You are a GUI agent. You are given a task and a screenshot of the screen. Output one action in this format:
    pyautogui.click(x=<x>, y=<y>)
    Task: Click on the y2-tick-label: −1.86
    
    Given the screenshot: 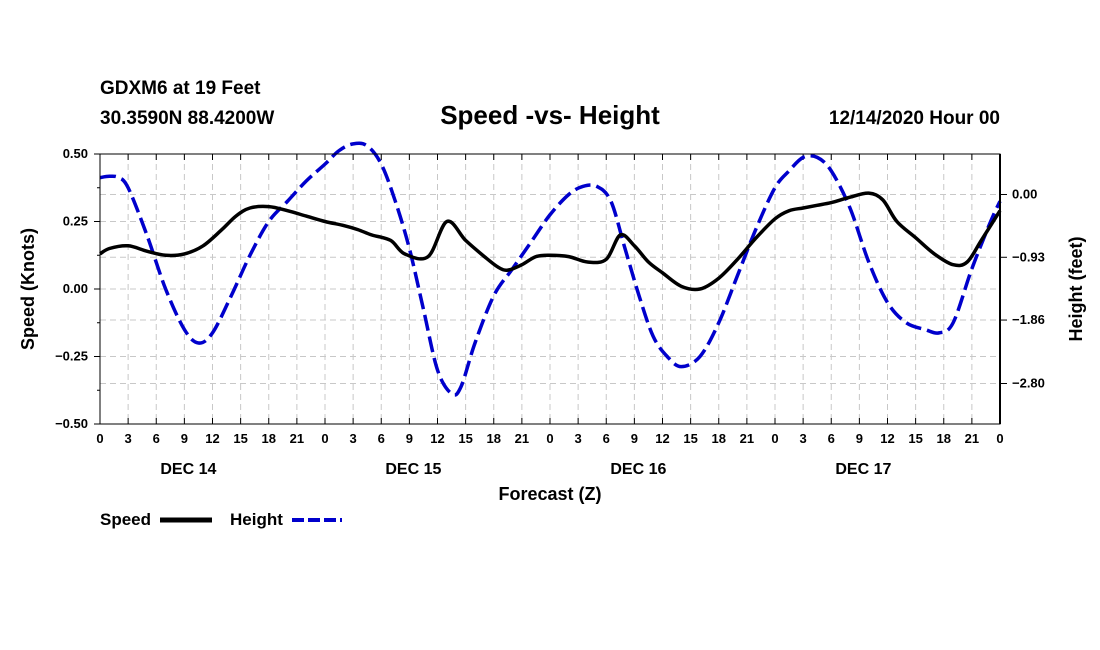 What is the action you would take?
    pyautogui.click(x=1028, y=319)
    